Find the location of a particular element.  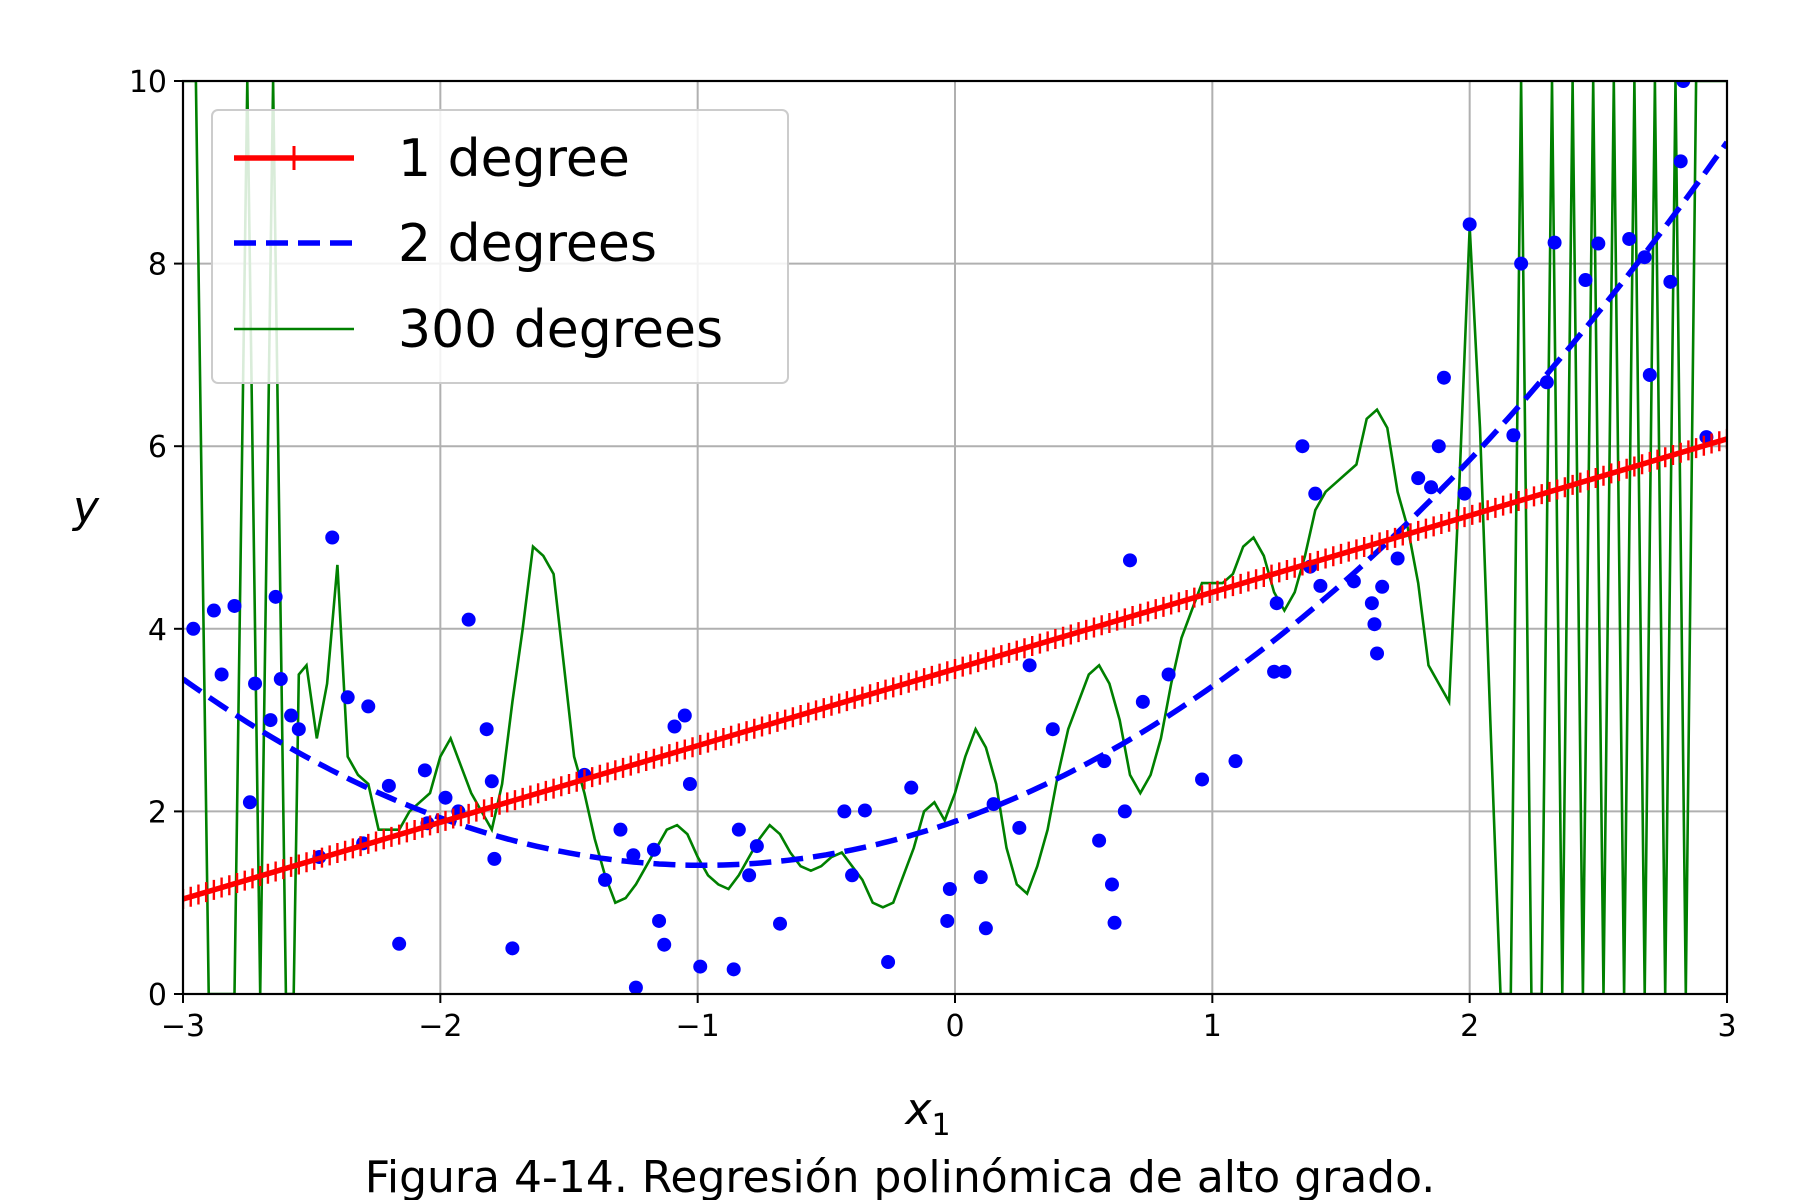

y-tick-label: 2 is located at coordinates (157, 812).